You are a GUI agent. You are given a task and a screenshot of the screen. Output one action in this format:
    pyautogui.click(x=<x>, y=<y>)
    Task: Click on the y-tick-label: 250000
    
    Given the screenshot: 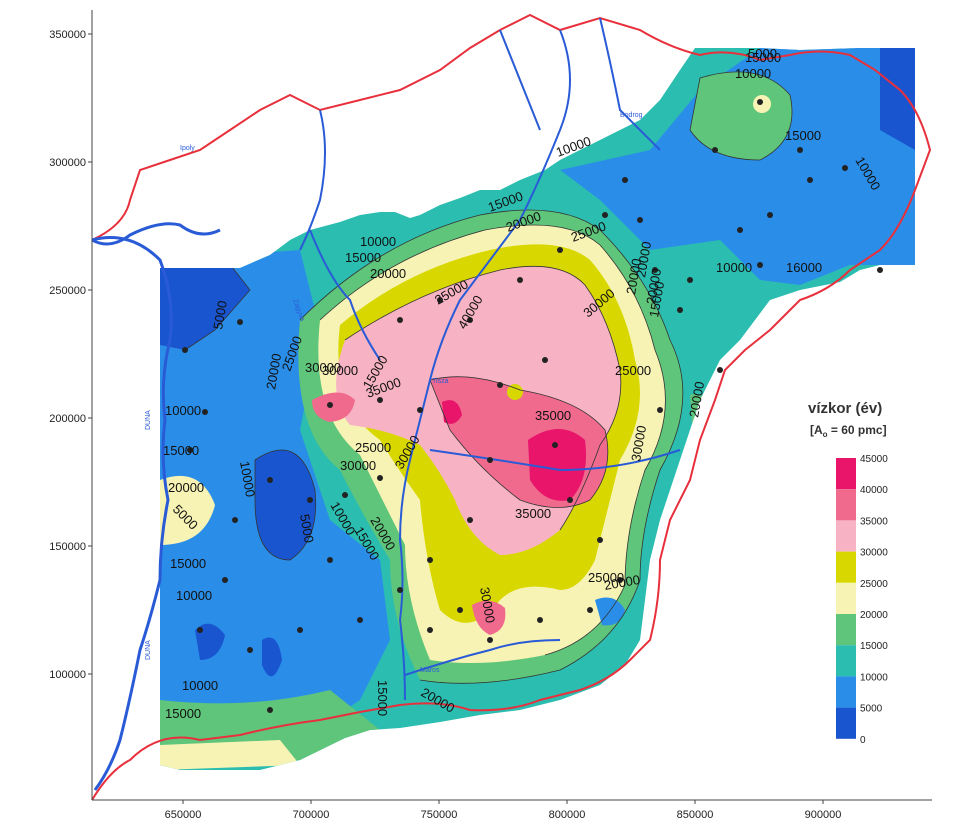 What is the action you would take?
    pyautogui.click(x=67, y=291)
    